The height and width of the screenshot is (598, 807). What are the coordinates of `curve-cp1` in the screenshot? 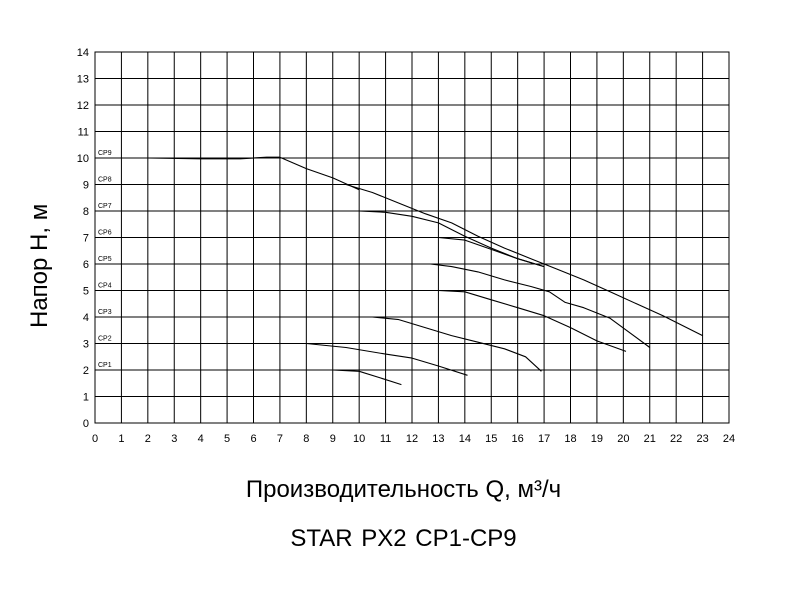 It's located at (248, 377).